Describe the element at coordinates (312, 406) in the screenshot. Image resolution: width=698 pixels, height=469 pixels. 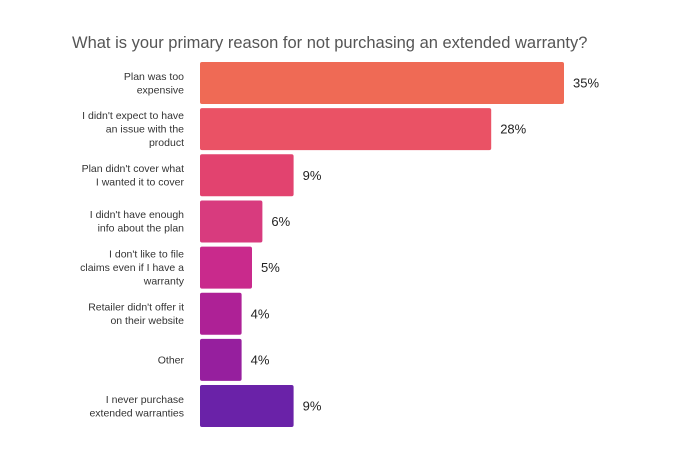
I see `value-label-7: 9%` at that location.